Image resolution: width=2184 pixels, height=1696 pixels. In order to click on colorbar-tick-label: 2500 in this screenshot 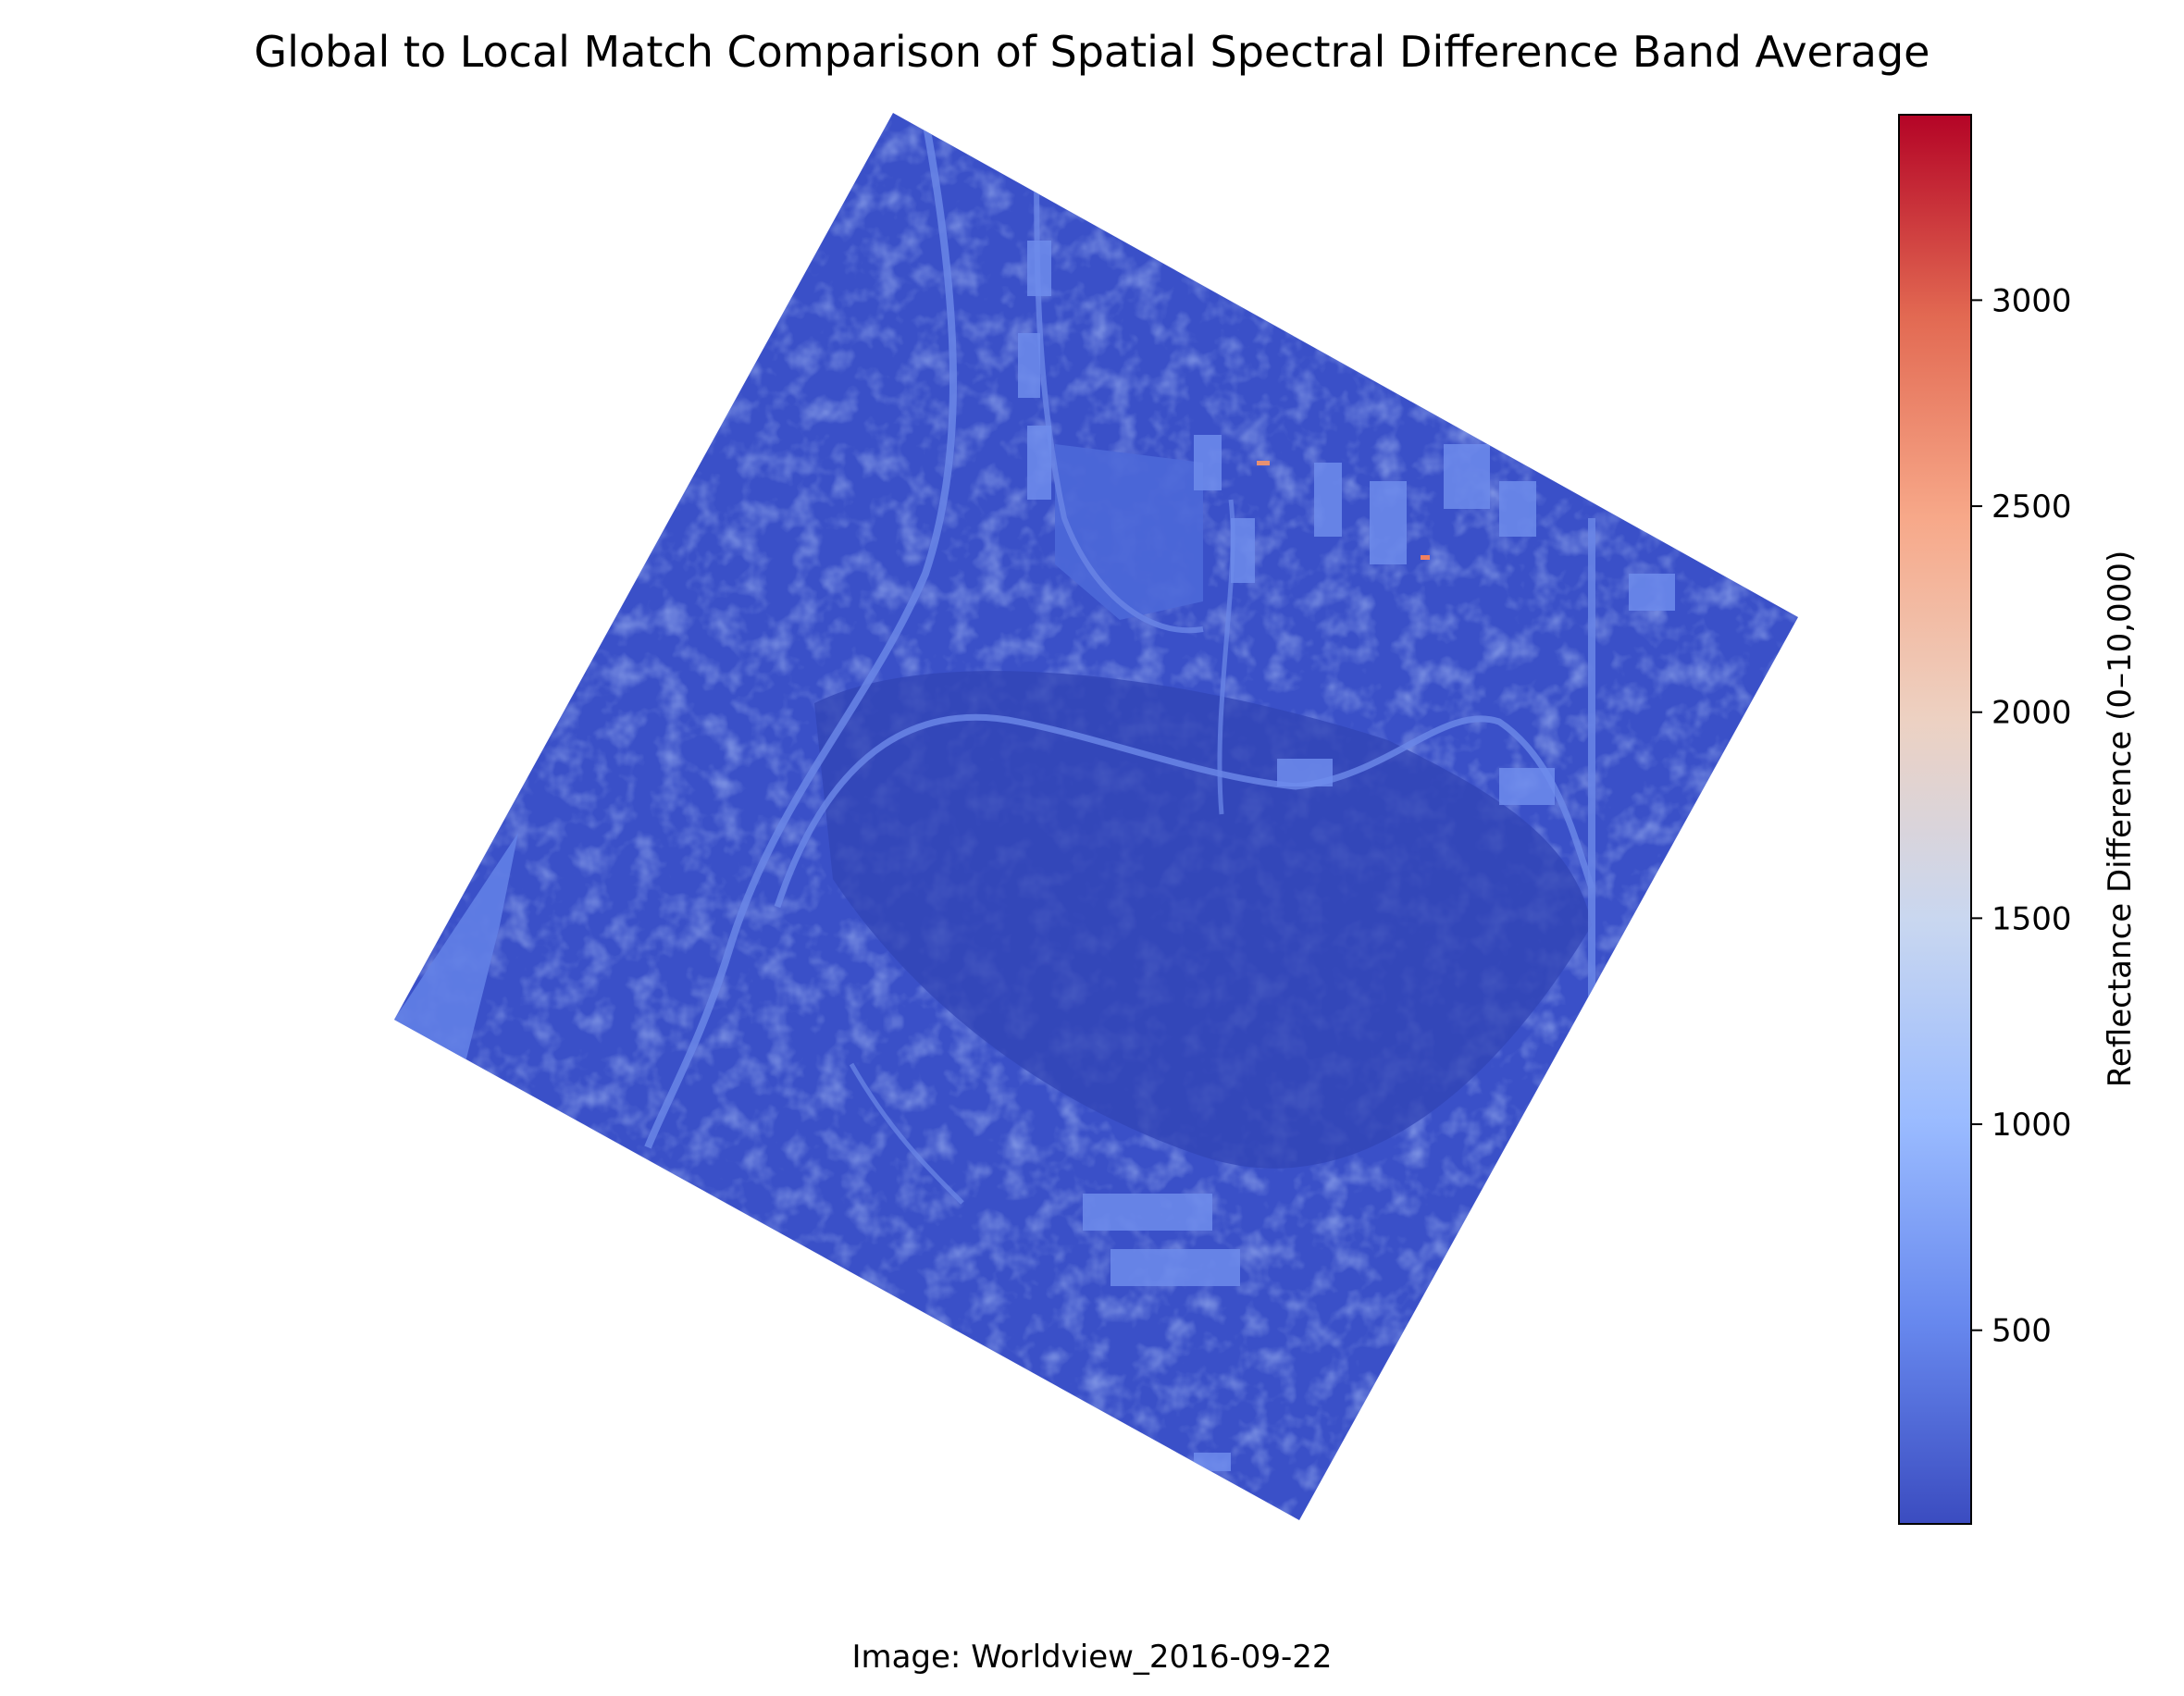, I will do `click(2032, 508)`.